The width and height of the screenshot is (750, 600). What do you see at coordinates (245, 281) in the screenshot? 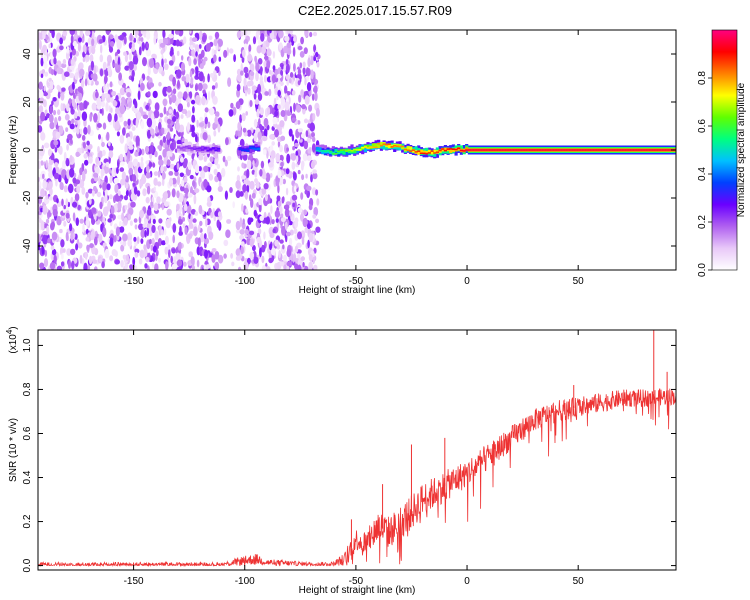
I see `spectrogram-x-tick-label: -100` at bounding box center [245, 281].